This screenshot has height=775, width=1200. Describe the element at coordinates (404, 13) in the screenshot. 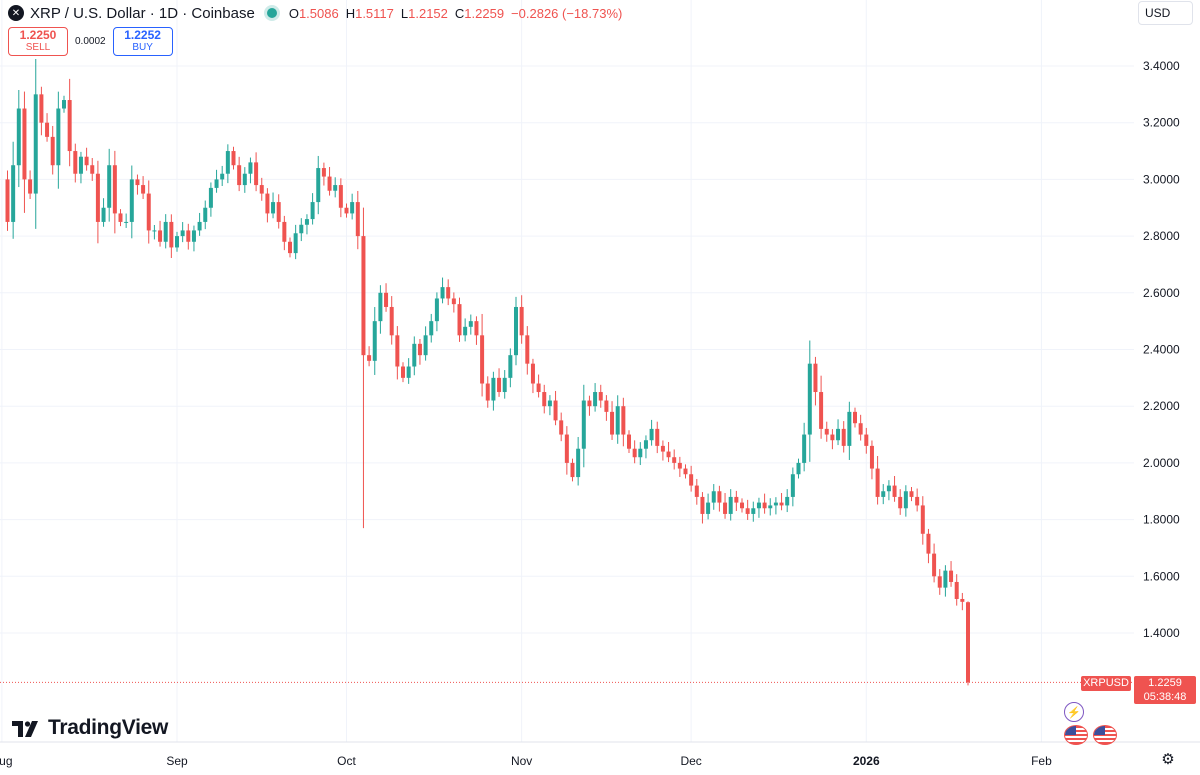

I see `low-label: L` at that location.